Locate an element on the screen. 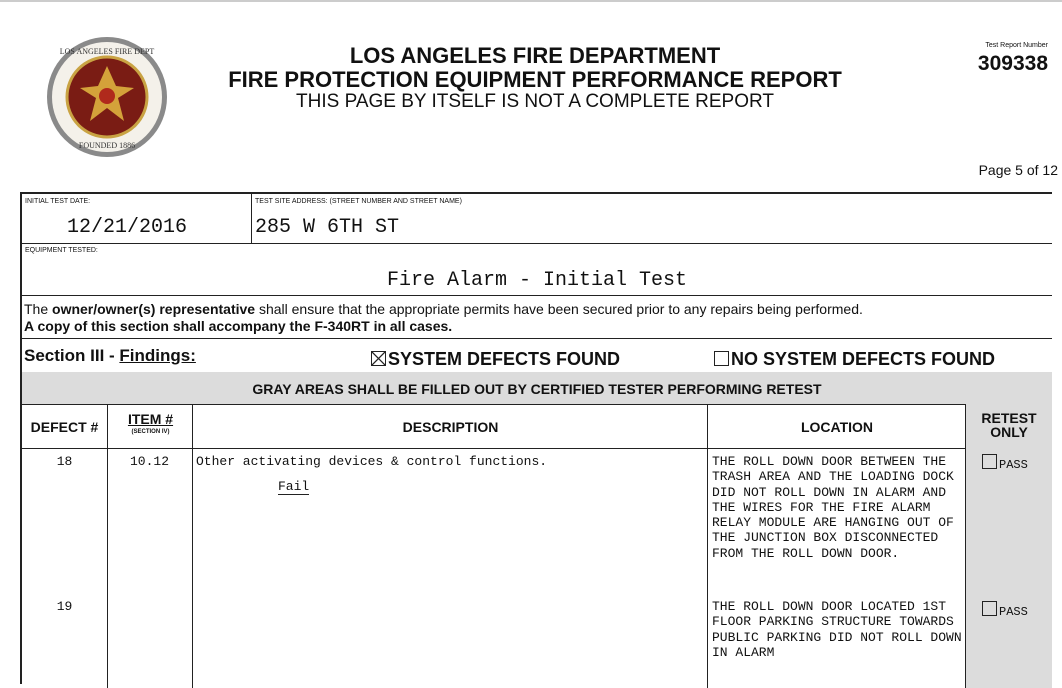 This screenshot has height=688, width=1062. notice-bold: owner/owner(s) representative is located at coordinates (154, 309).